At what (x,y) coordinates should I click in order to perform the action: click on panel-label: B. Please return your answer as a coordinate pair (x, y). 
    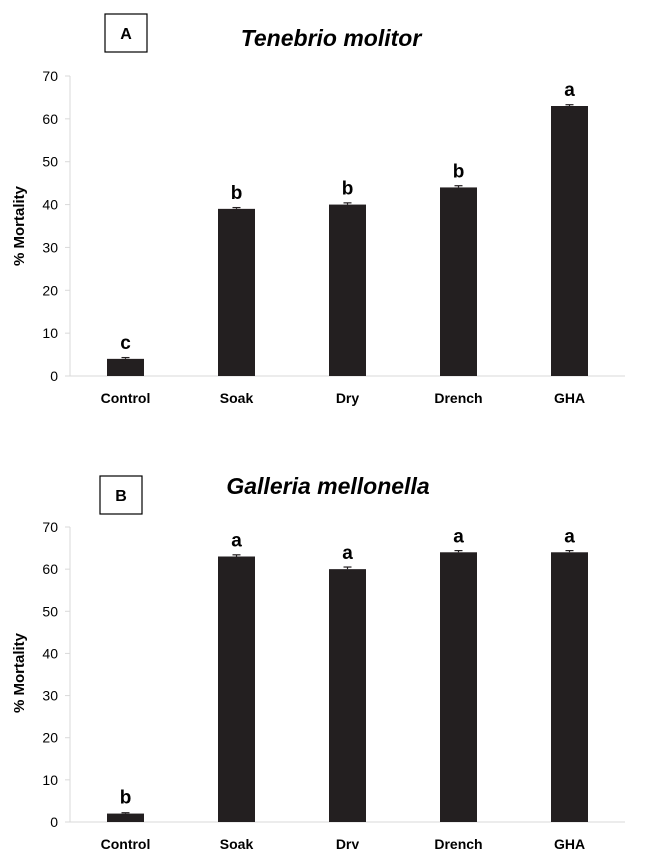
    Looking at the image, I should click on (121, 496).